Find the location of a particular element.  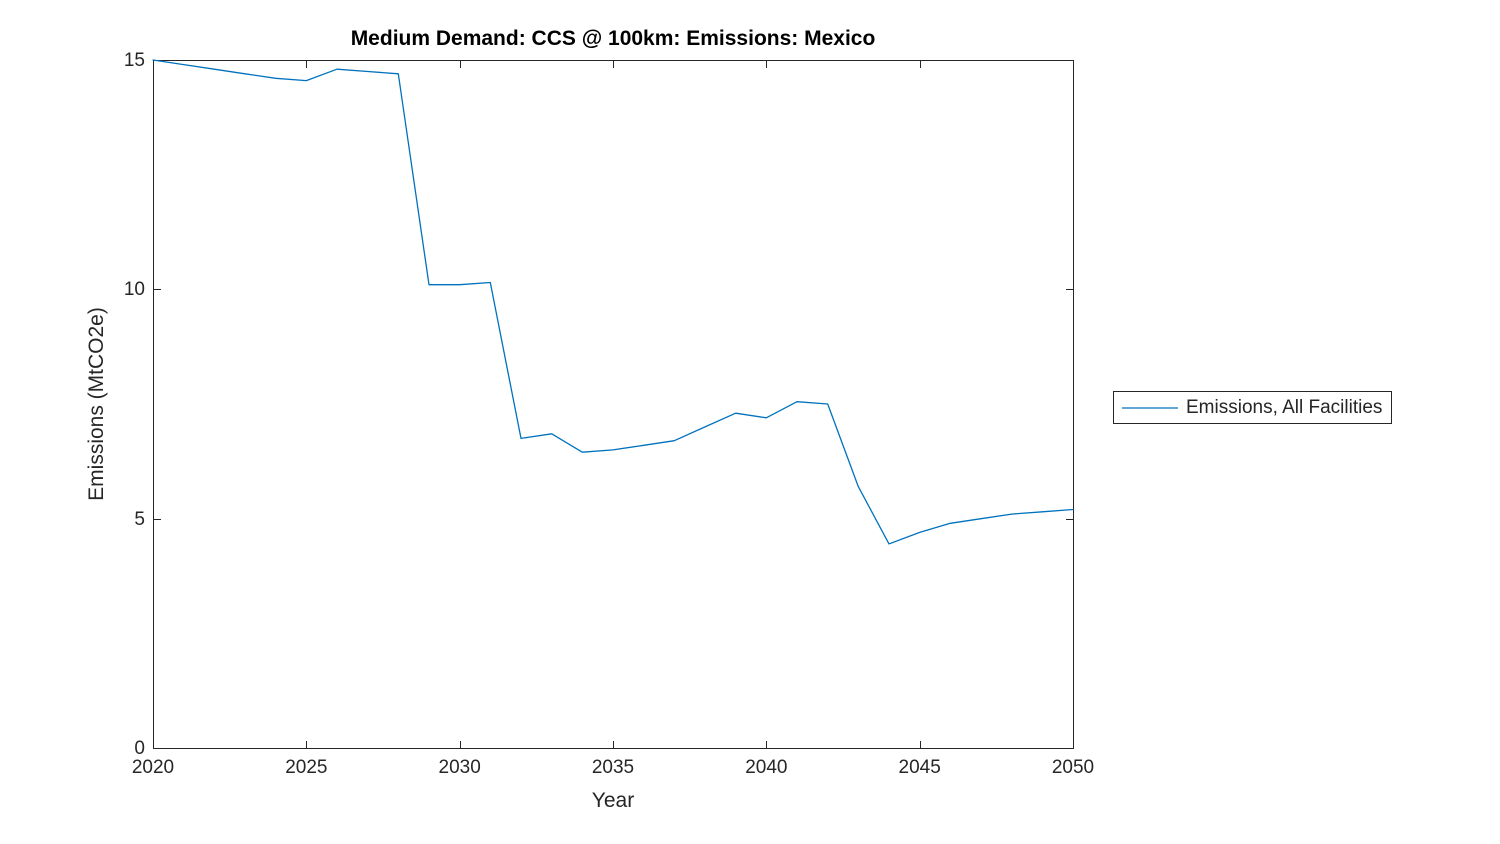

y-tick-label: 0 is located at coordinates (139, 748).